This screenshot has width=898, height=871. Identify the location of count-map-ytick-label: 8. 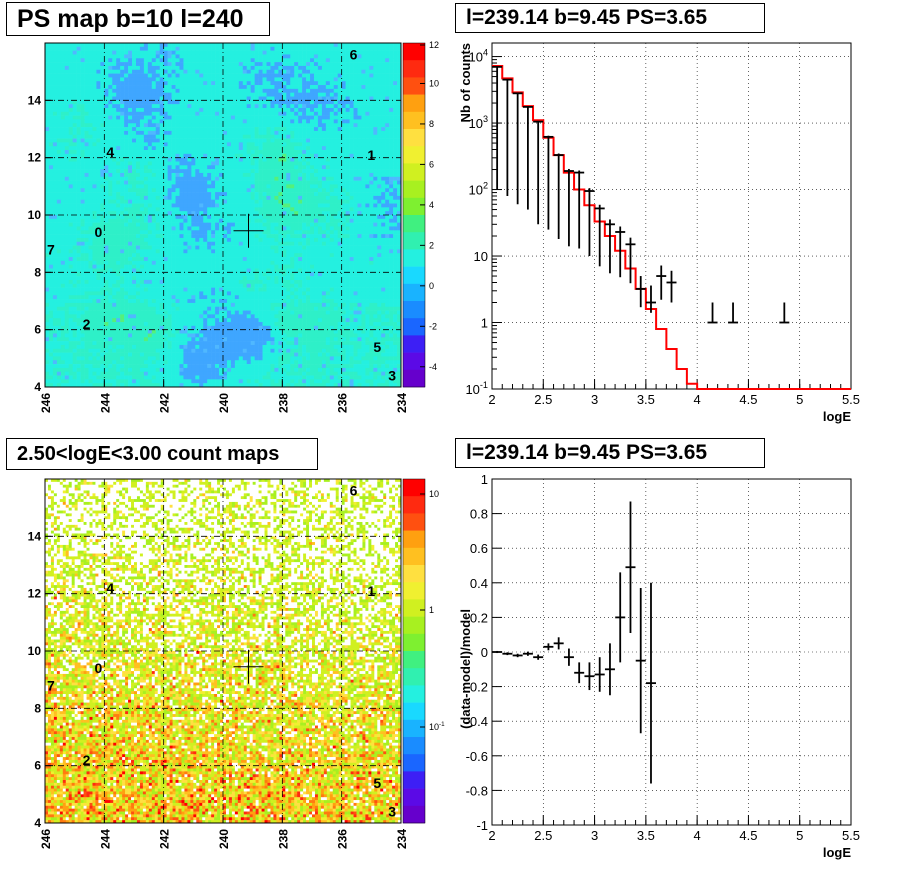
(37, 708).